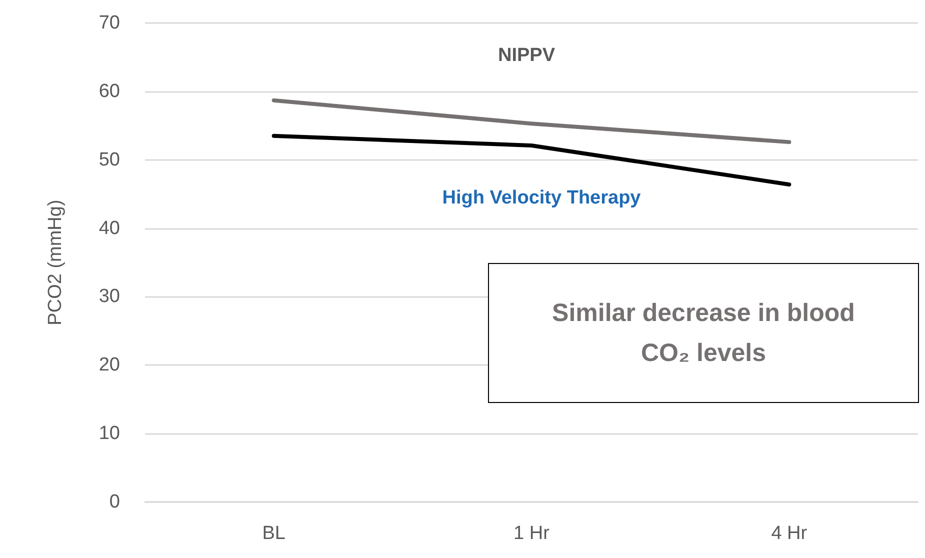  What do you see at coordinates (109, 365) in the screenshot?
I see `y-tick-label: 20` at bounding box center [109, 365].